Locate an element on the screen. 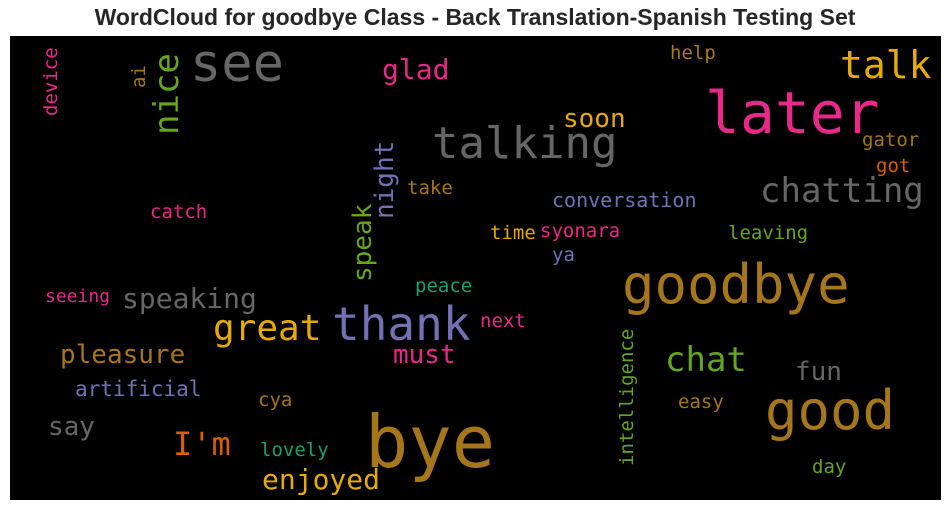  word-syonara: syonara is located at coordinates (580, 231).